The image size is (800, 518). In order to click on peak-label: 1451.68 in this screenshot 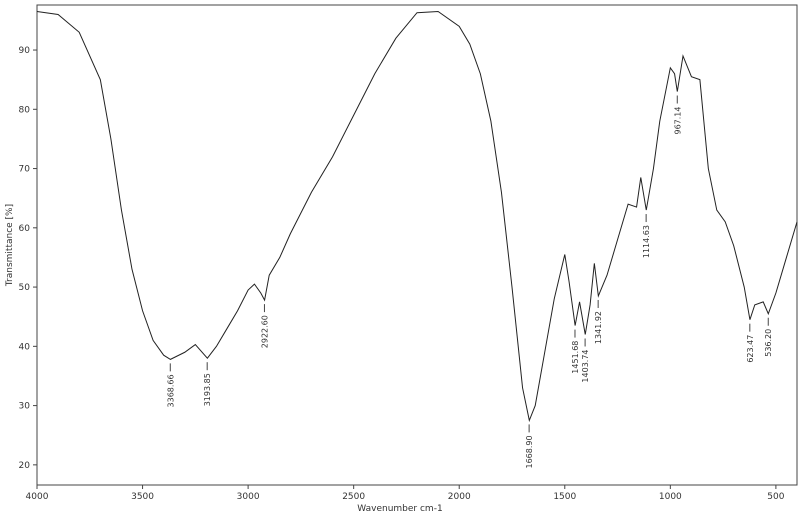, I will do `click(575, 357)`.